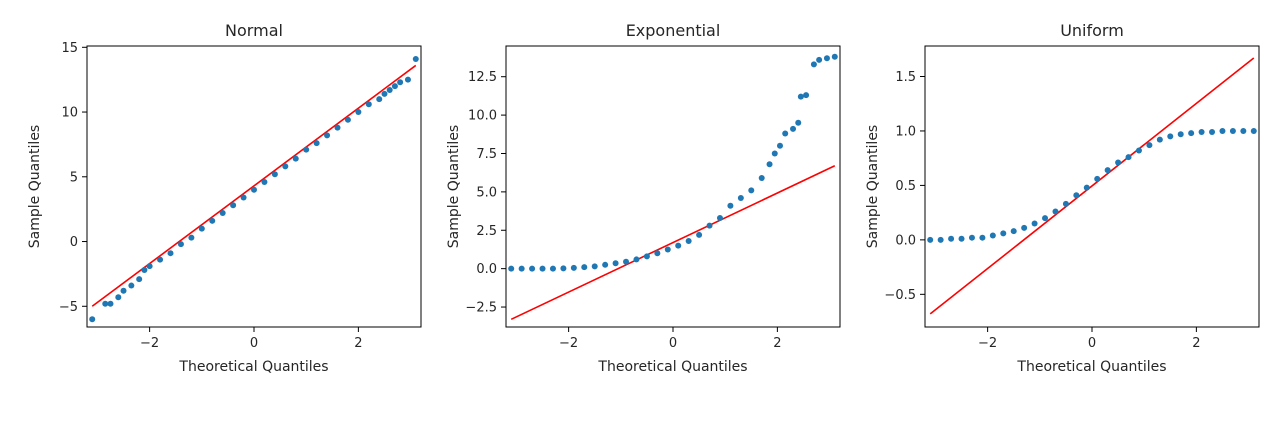 The image size is (1279, 421). What do you see at coordinates (254, 30) in the screenshot?
I see `chart-title: Normal` at bounding box center [254, 30].